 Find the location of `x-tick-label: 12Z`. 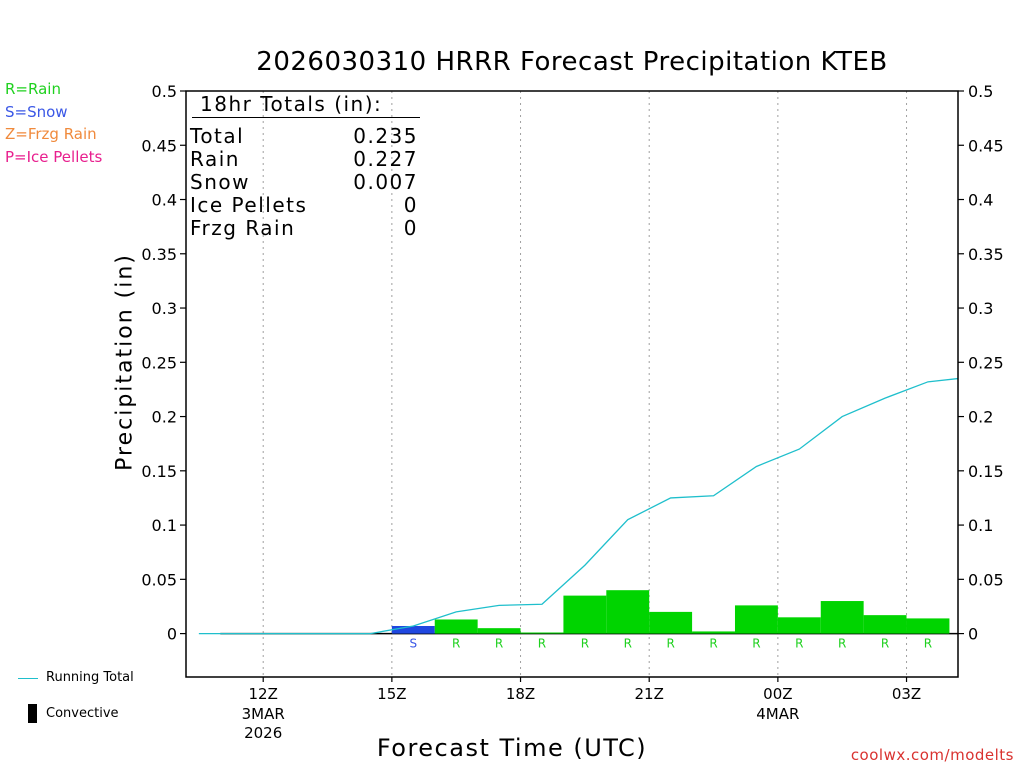

x-tick-label: 12Z is located at coordinates (263, 694).